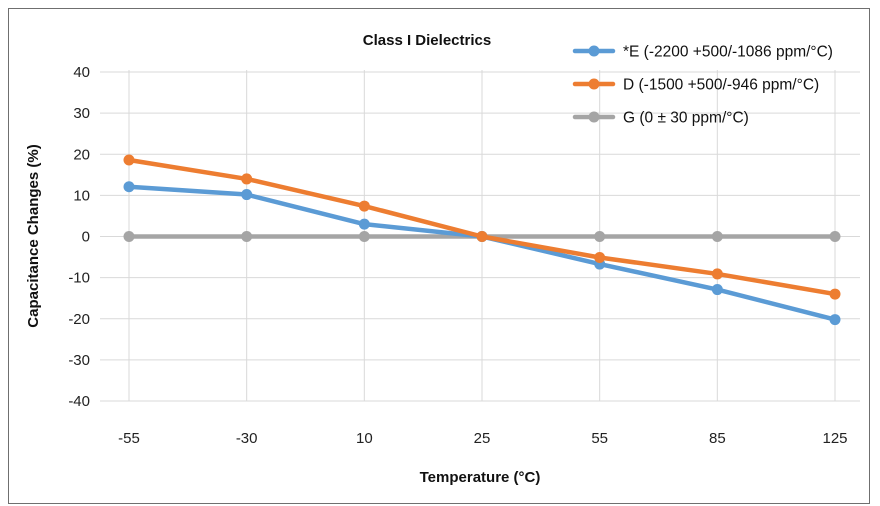  Describe the element at coordinates (86, 237) in the screenshot. I see `y-tick-label: 0` at that location.